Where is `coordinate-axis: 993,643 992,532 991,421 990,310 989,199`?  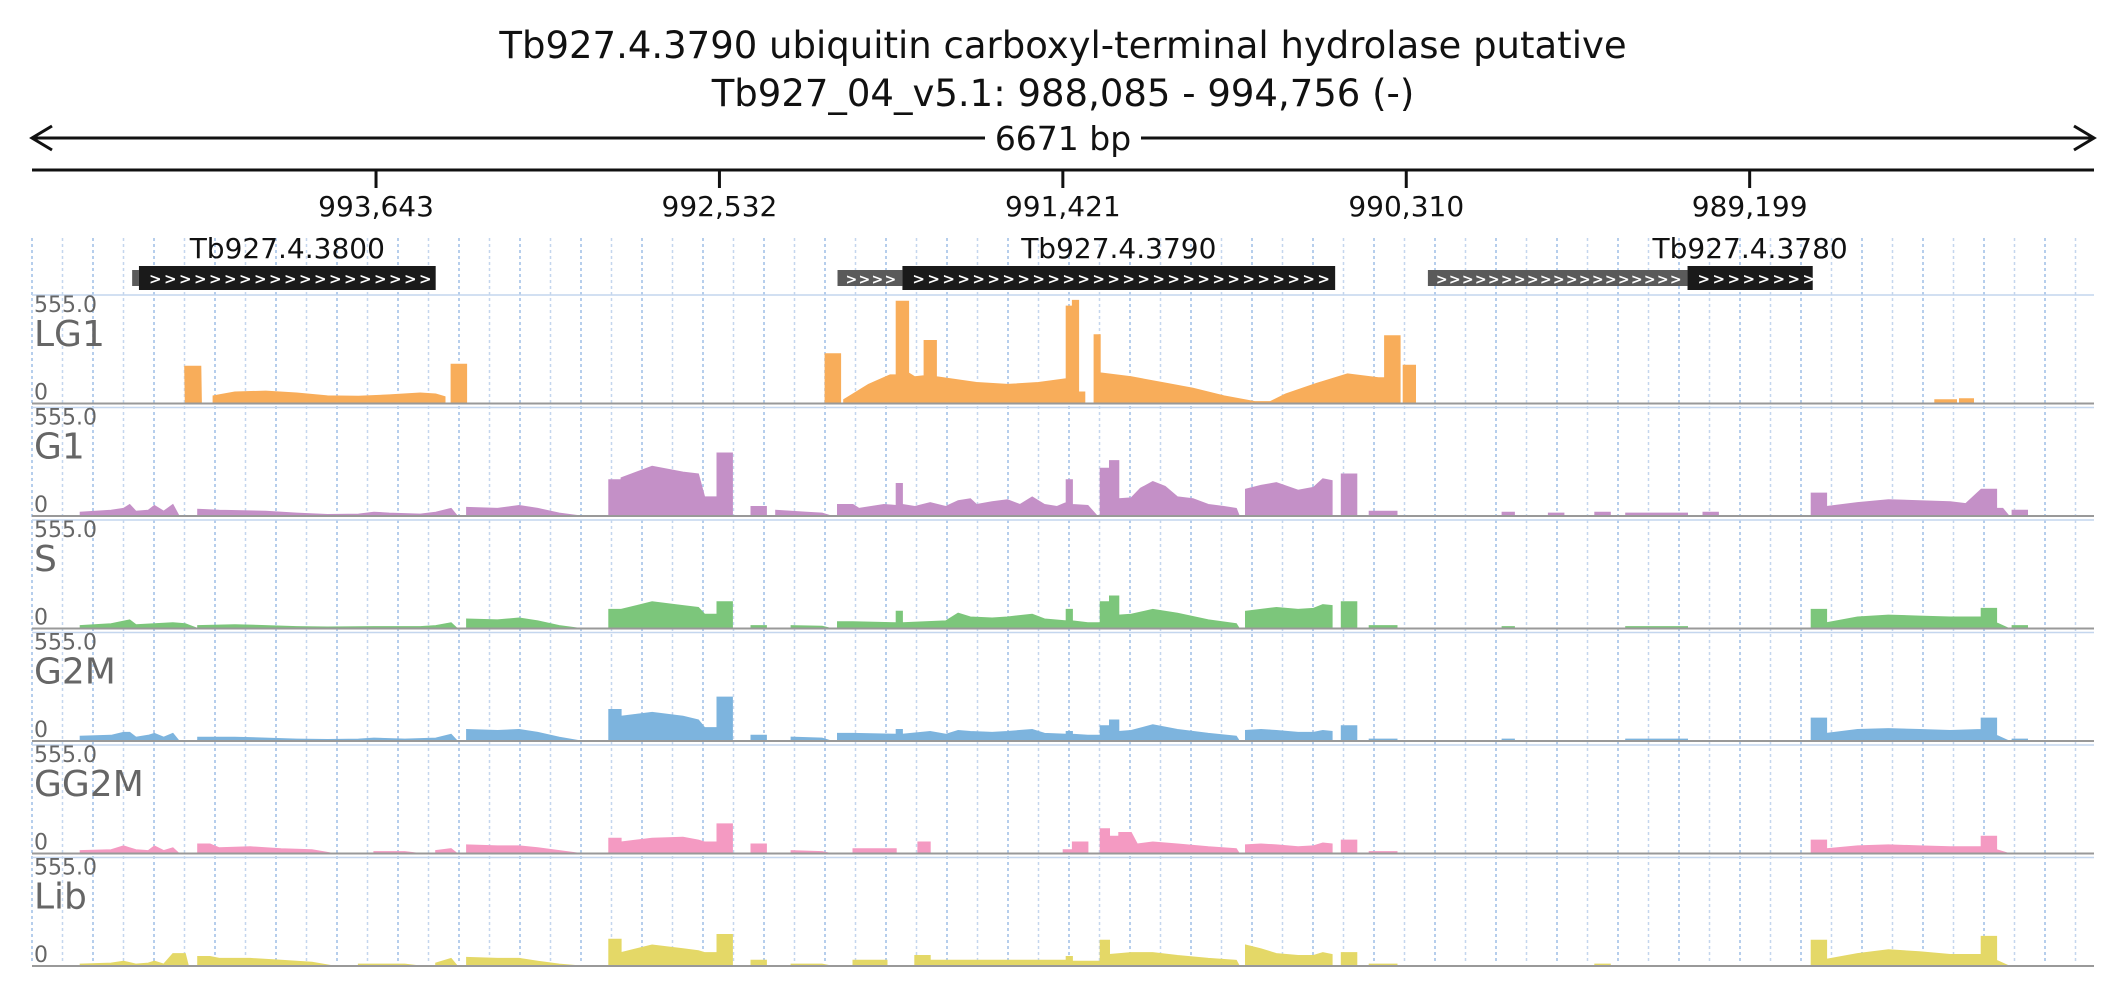 coordinate-axis: 993,643 992,532 991,421 990,310 989,199 is located at coordinates (1063, 195).